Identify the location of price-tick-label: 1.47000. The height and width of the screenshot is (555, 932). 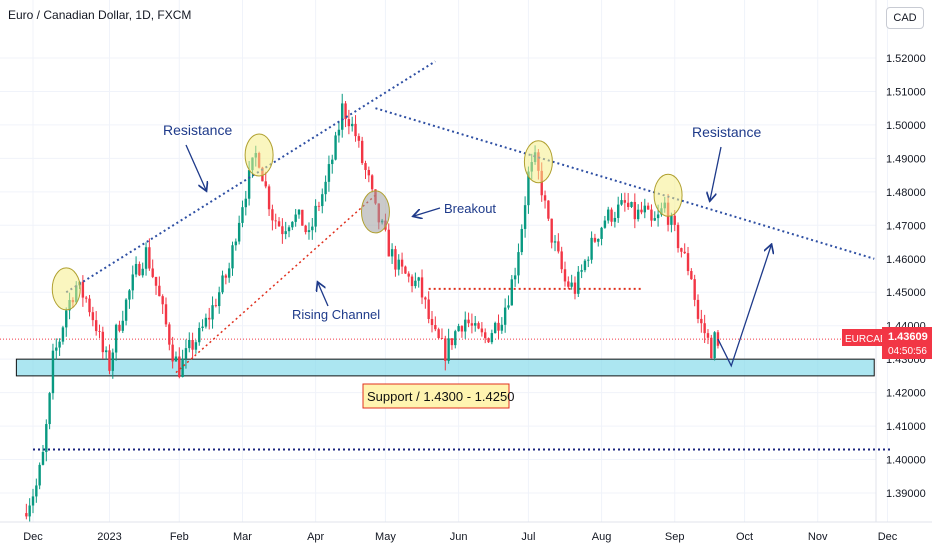
(906, 226).